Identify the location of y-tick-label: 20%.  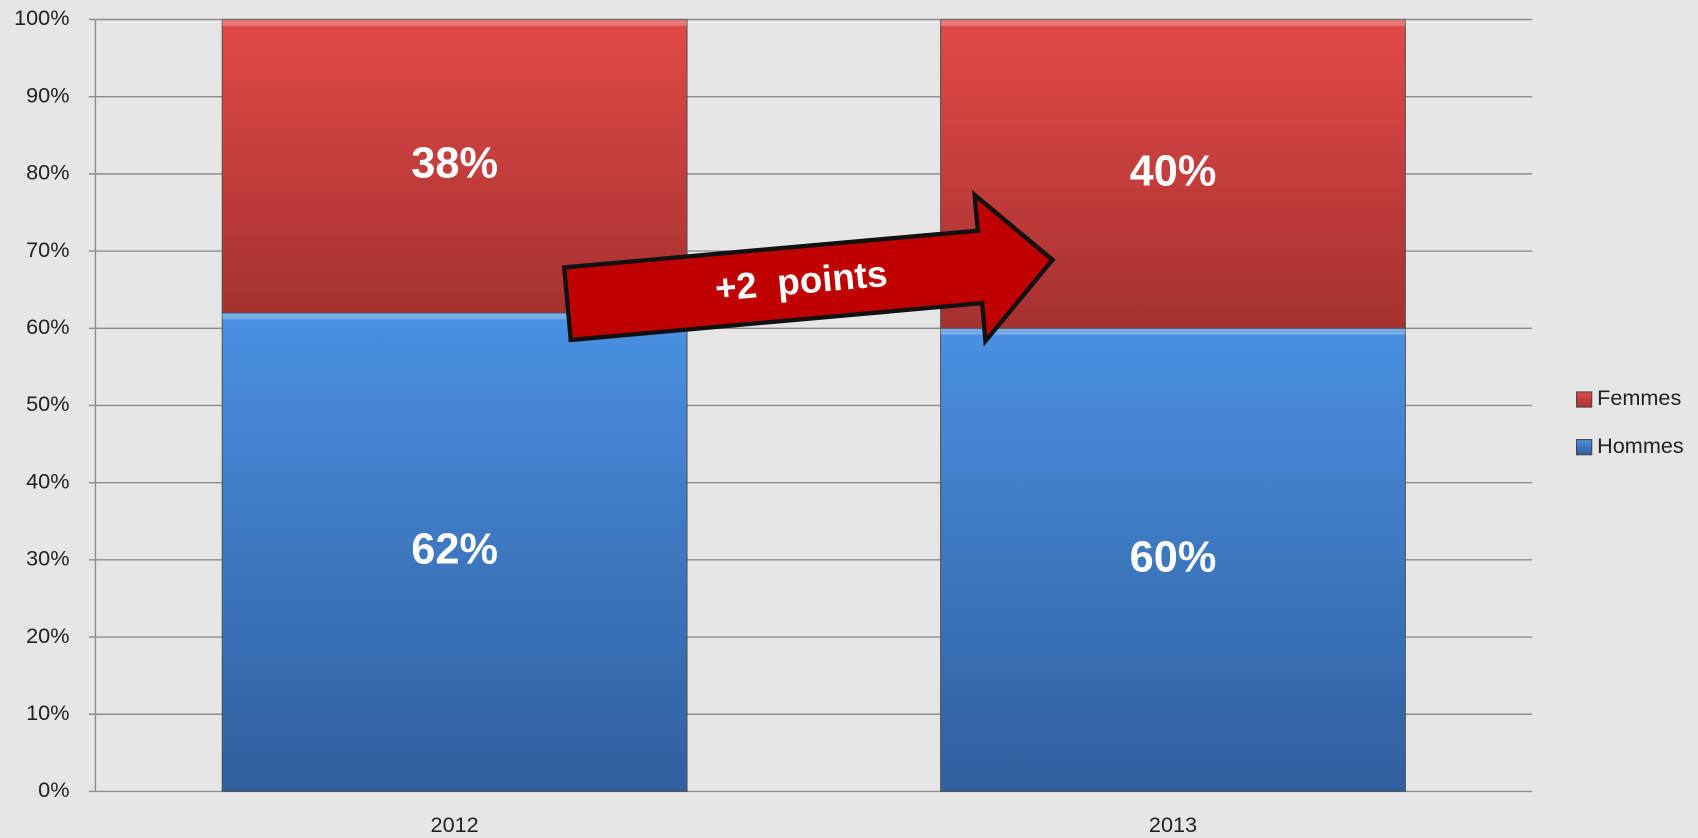
(47, 635).